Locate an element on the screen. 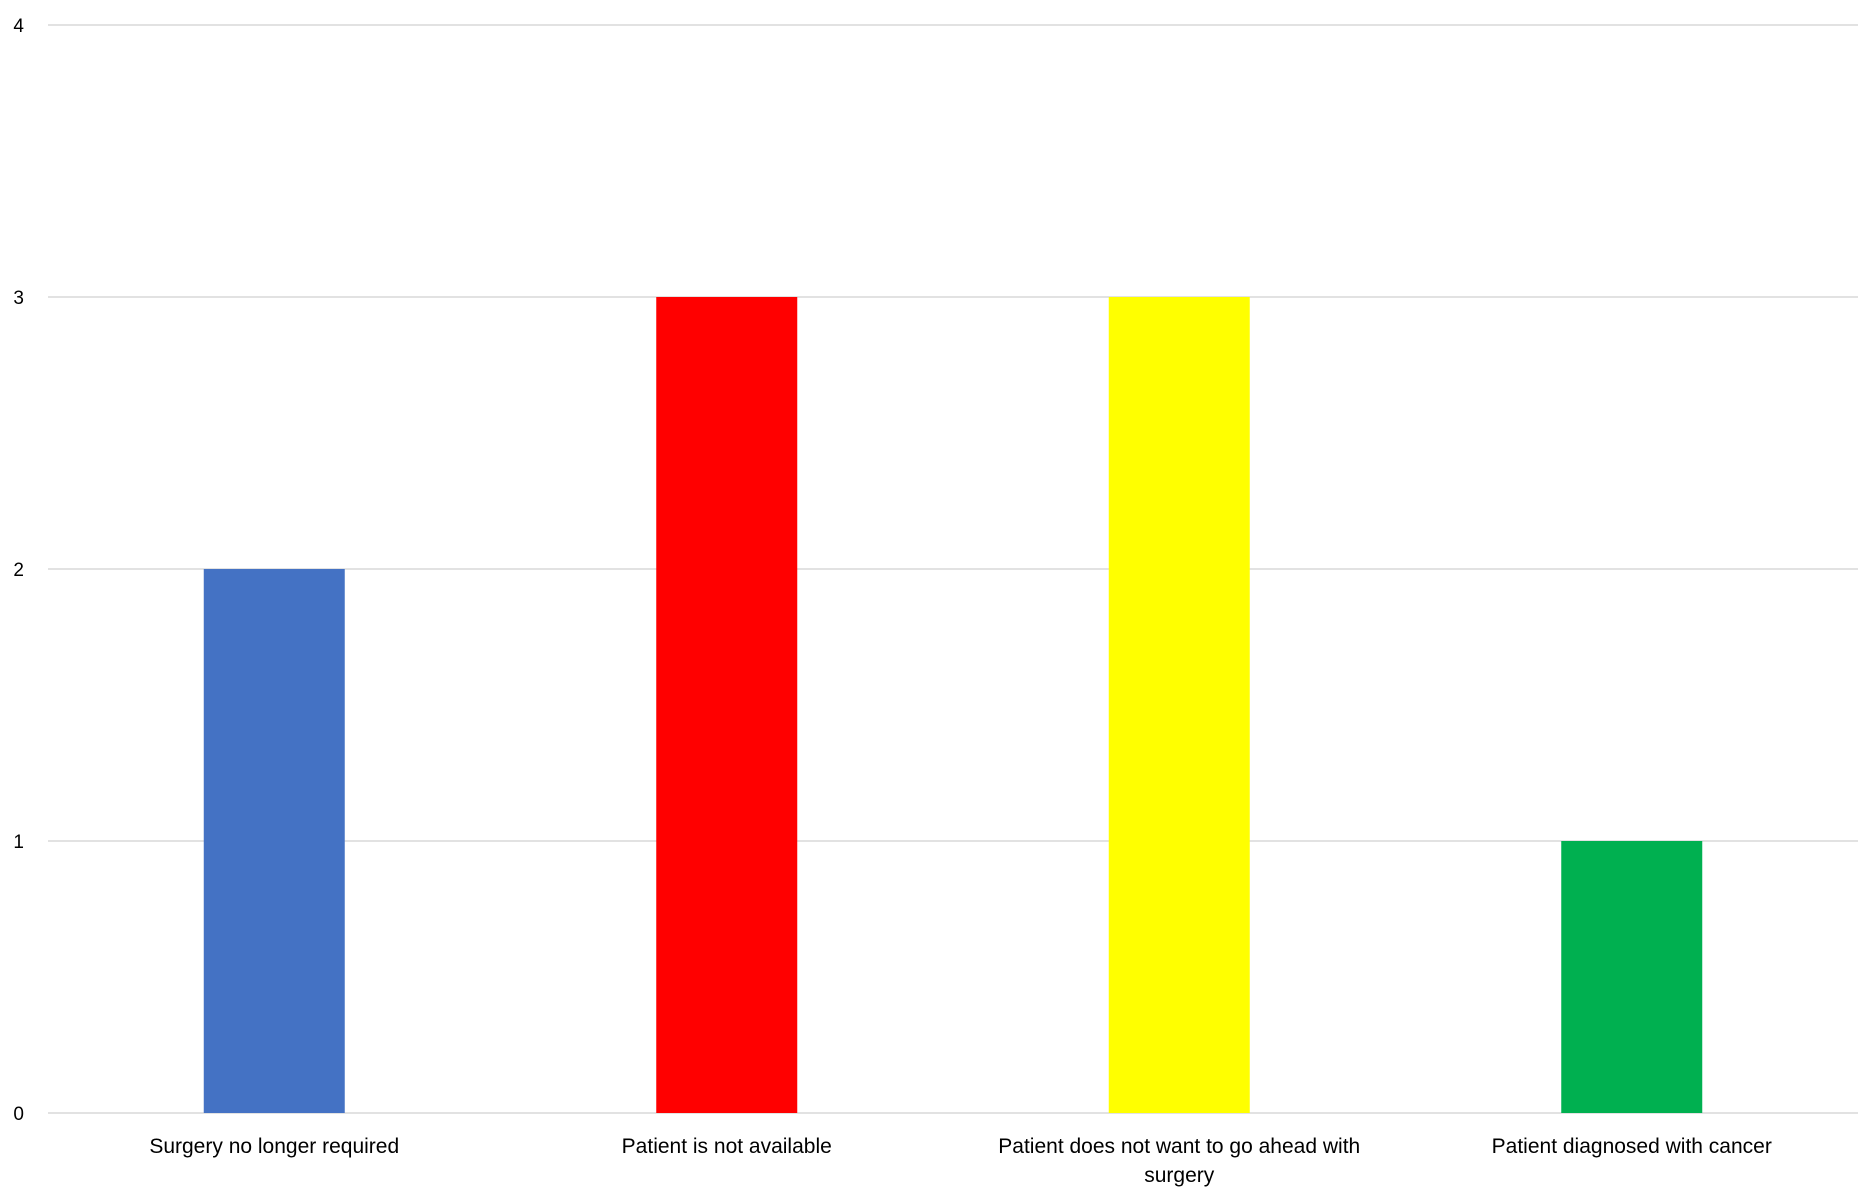 This screenshot has width=1865, height=1200. x-category-label: Patient diagnosed with cancer is located at coordinates (1632, 1146).